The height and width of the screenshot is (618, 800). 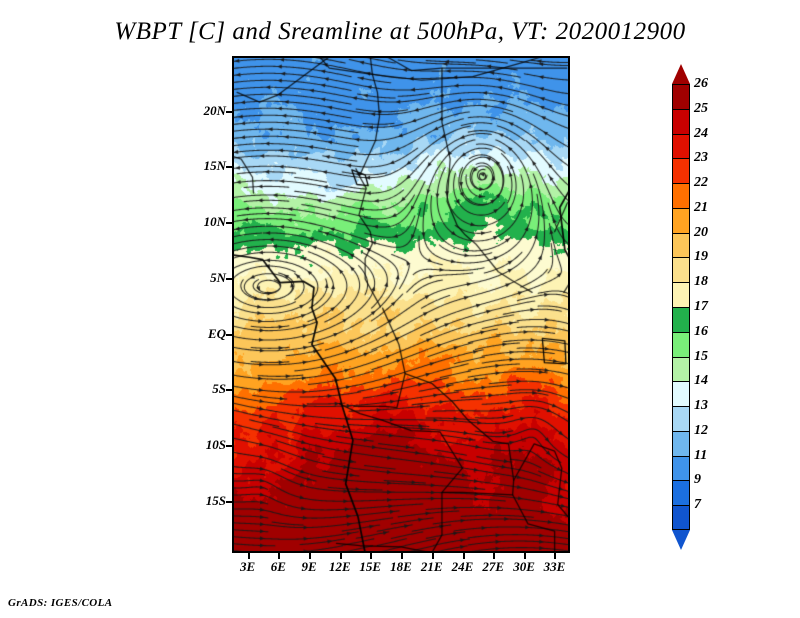 What do you see at coordinates (216, 333) in the screenshot?
I see `y-axis-label: EQ` at bounding box center [216, 333].